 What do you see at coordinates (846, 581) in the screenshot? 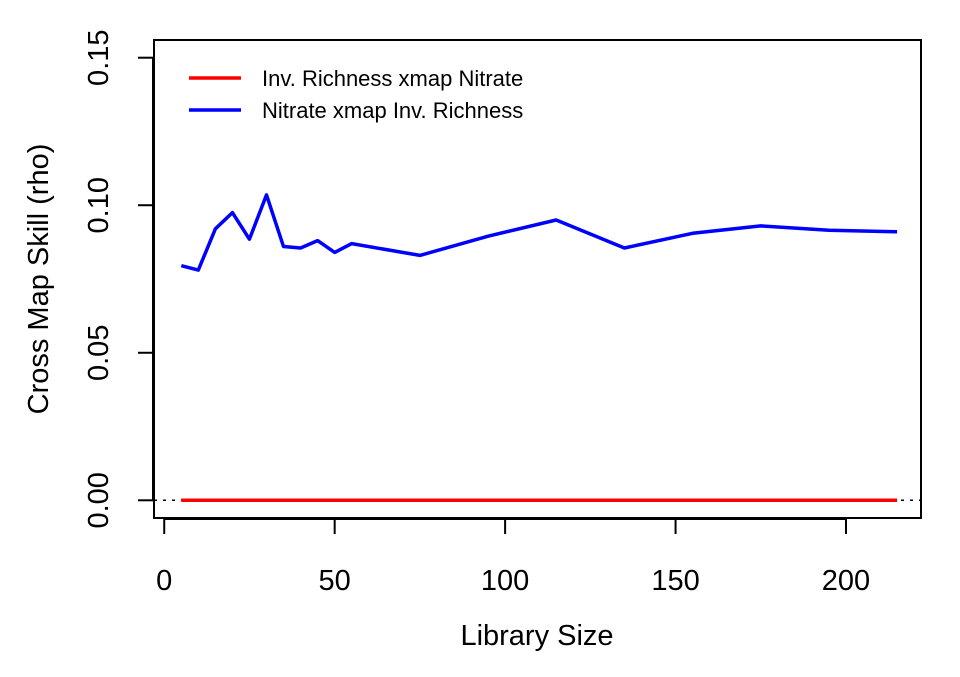
I see `x-tick-label: 200` at bounding box center [846, 581].